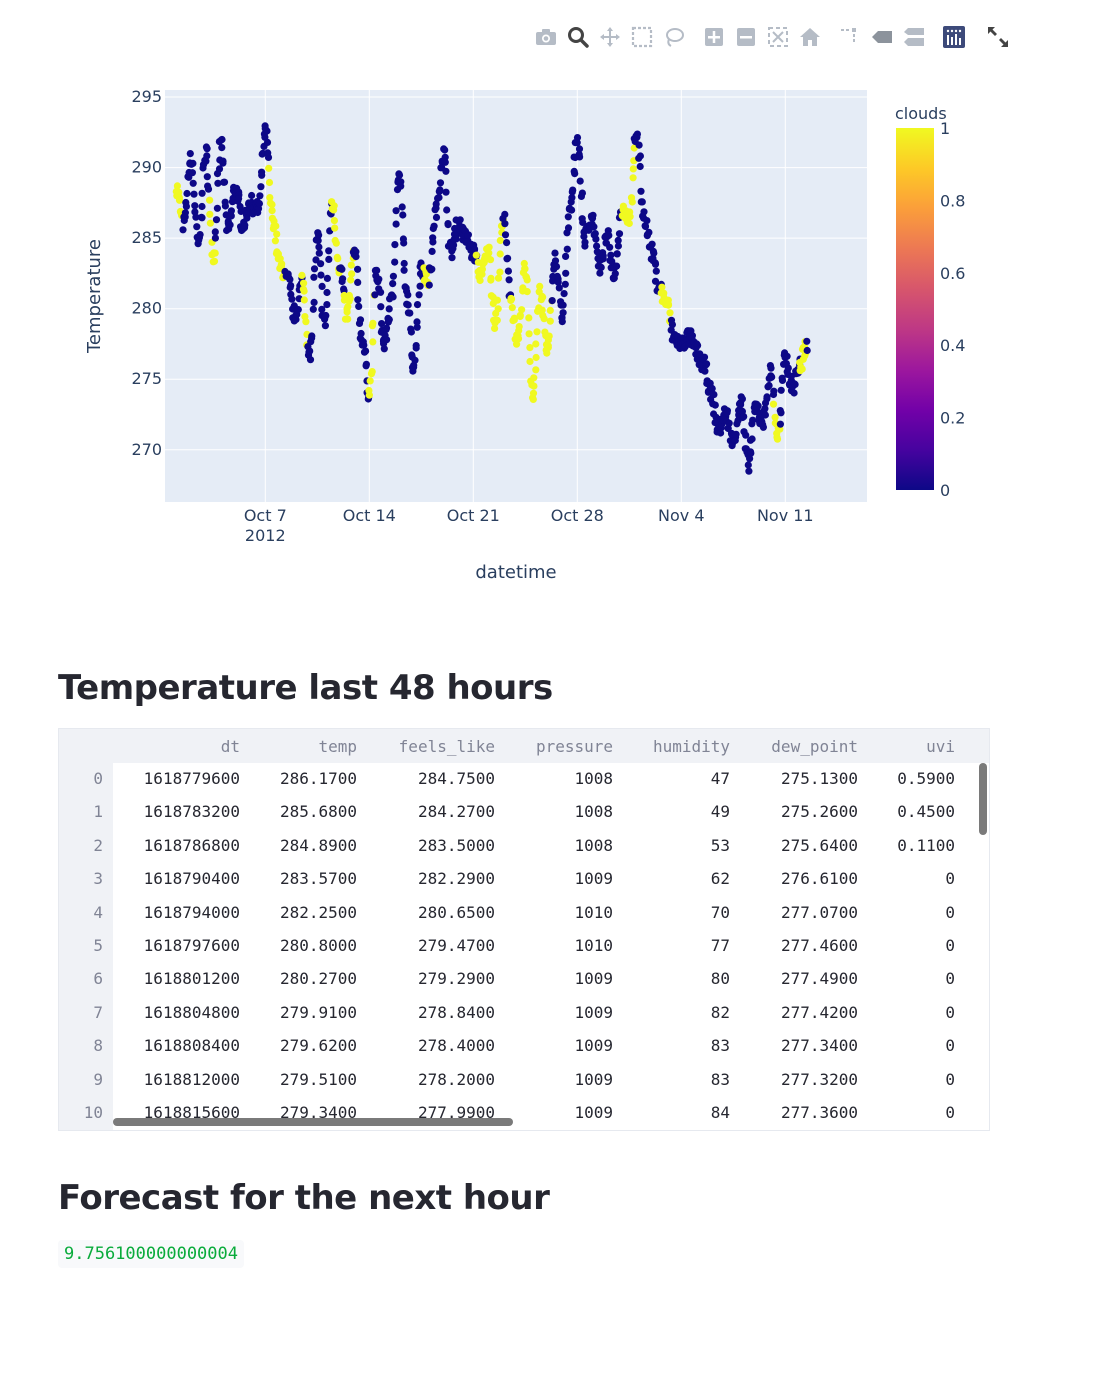 This screenshot has width=1100, height=1384. What do you see at coordinates (491, 298) in the screenshot?
I see `data-points` at bounding box center [491, 298].